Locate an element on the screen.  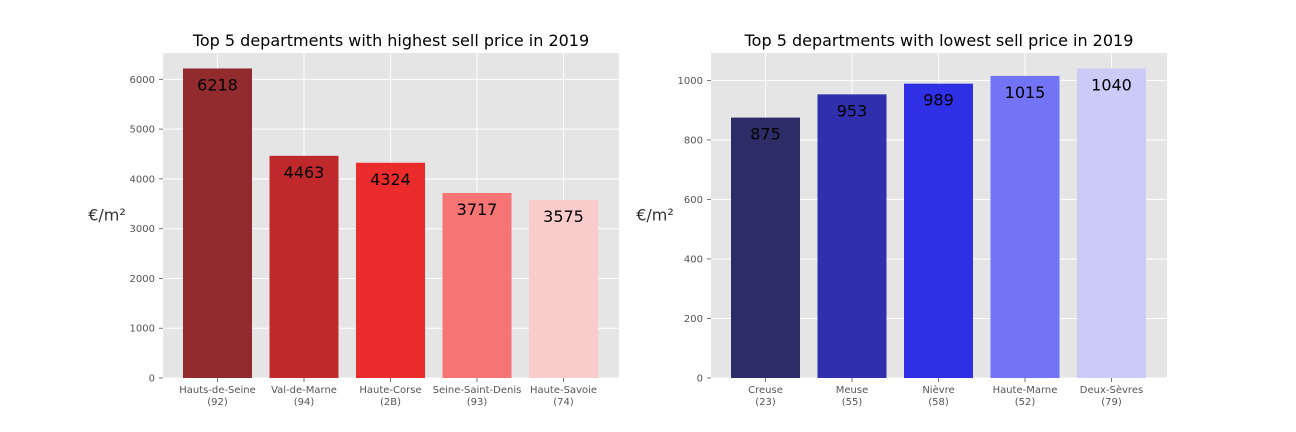
xtick-label-name: Meuse is located at coordinates (852, 390).